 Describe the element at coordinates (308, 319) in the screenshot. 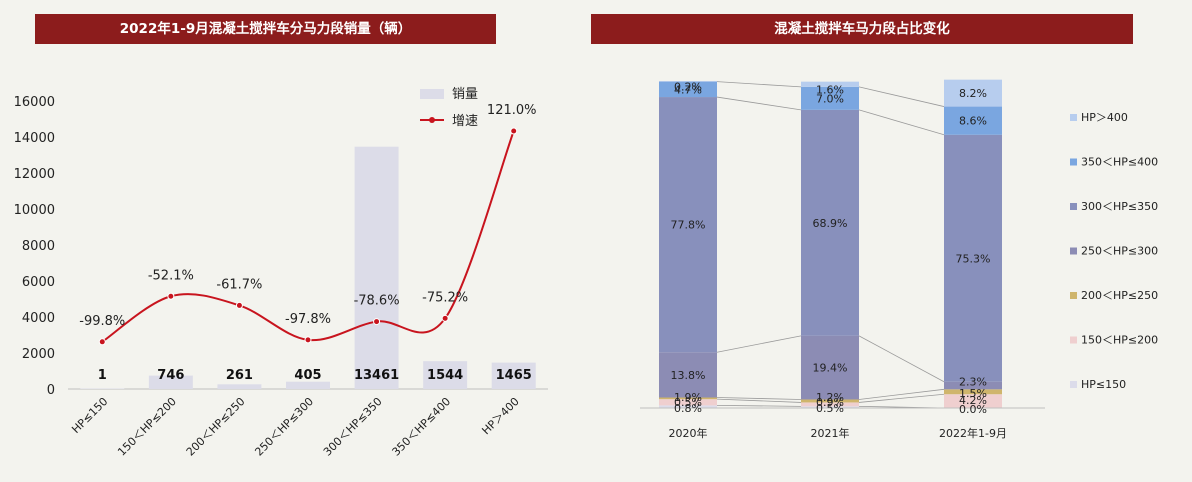

I see `growth-value-label: -97.8%` at that location.